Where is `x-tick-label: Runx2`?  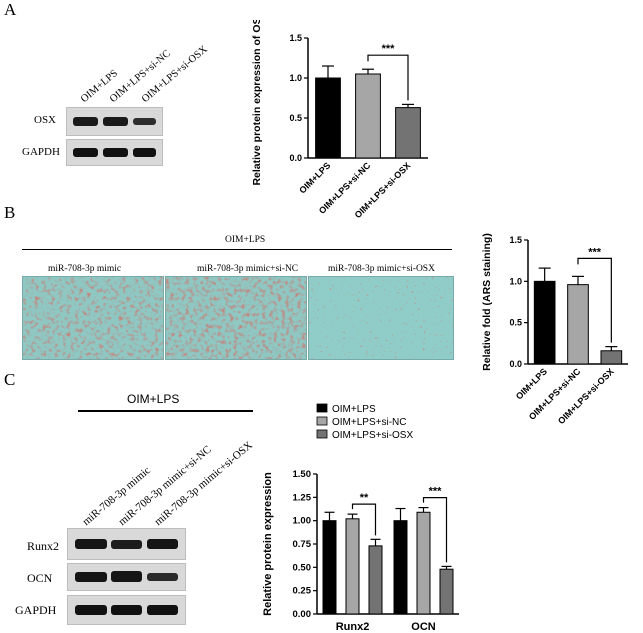 x-tick-label: Runx2 is located at coordinates (353, 625).